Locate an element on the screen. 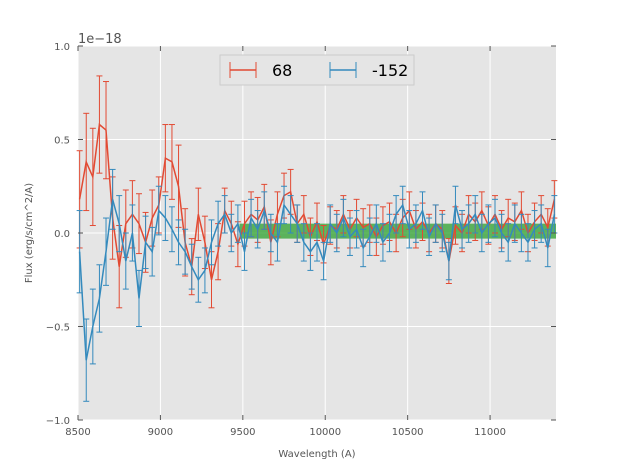  x-tick-label: 9000 is located at coordinates (160, 432).